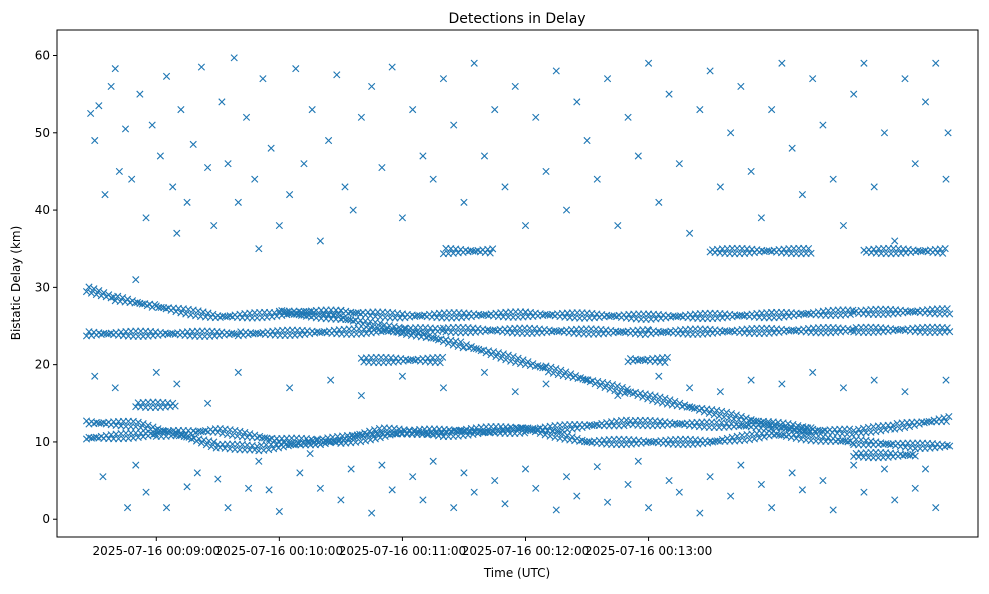 Image resolution: width=989 pixels, height=594 pixels. What do you see at coordinates (516, 573) in the screenshot?
I see `x-axis-label: Time (UTC)` at bounding box center [516, 573].